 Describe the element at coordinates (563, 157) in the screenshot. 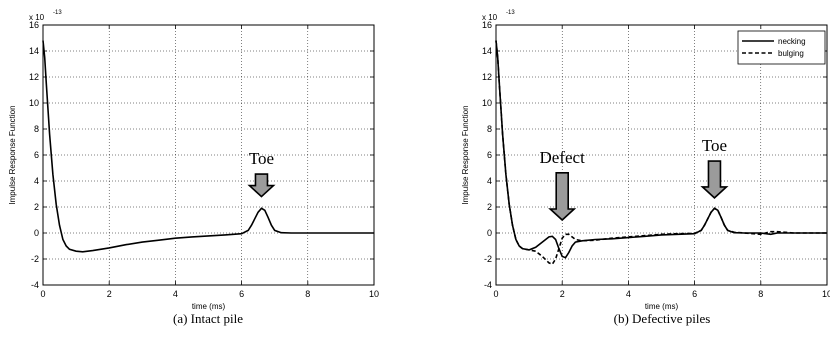

I see `annotation-defect: Defect` at that location.